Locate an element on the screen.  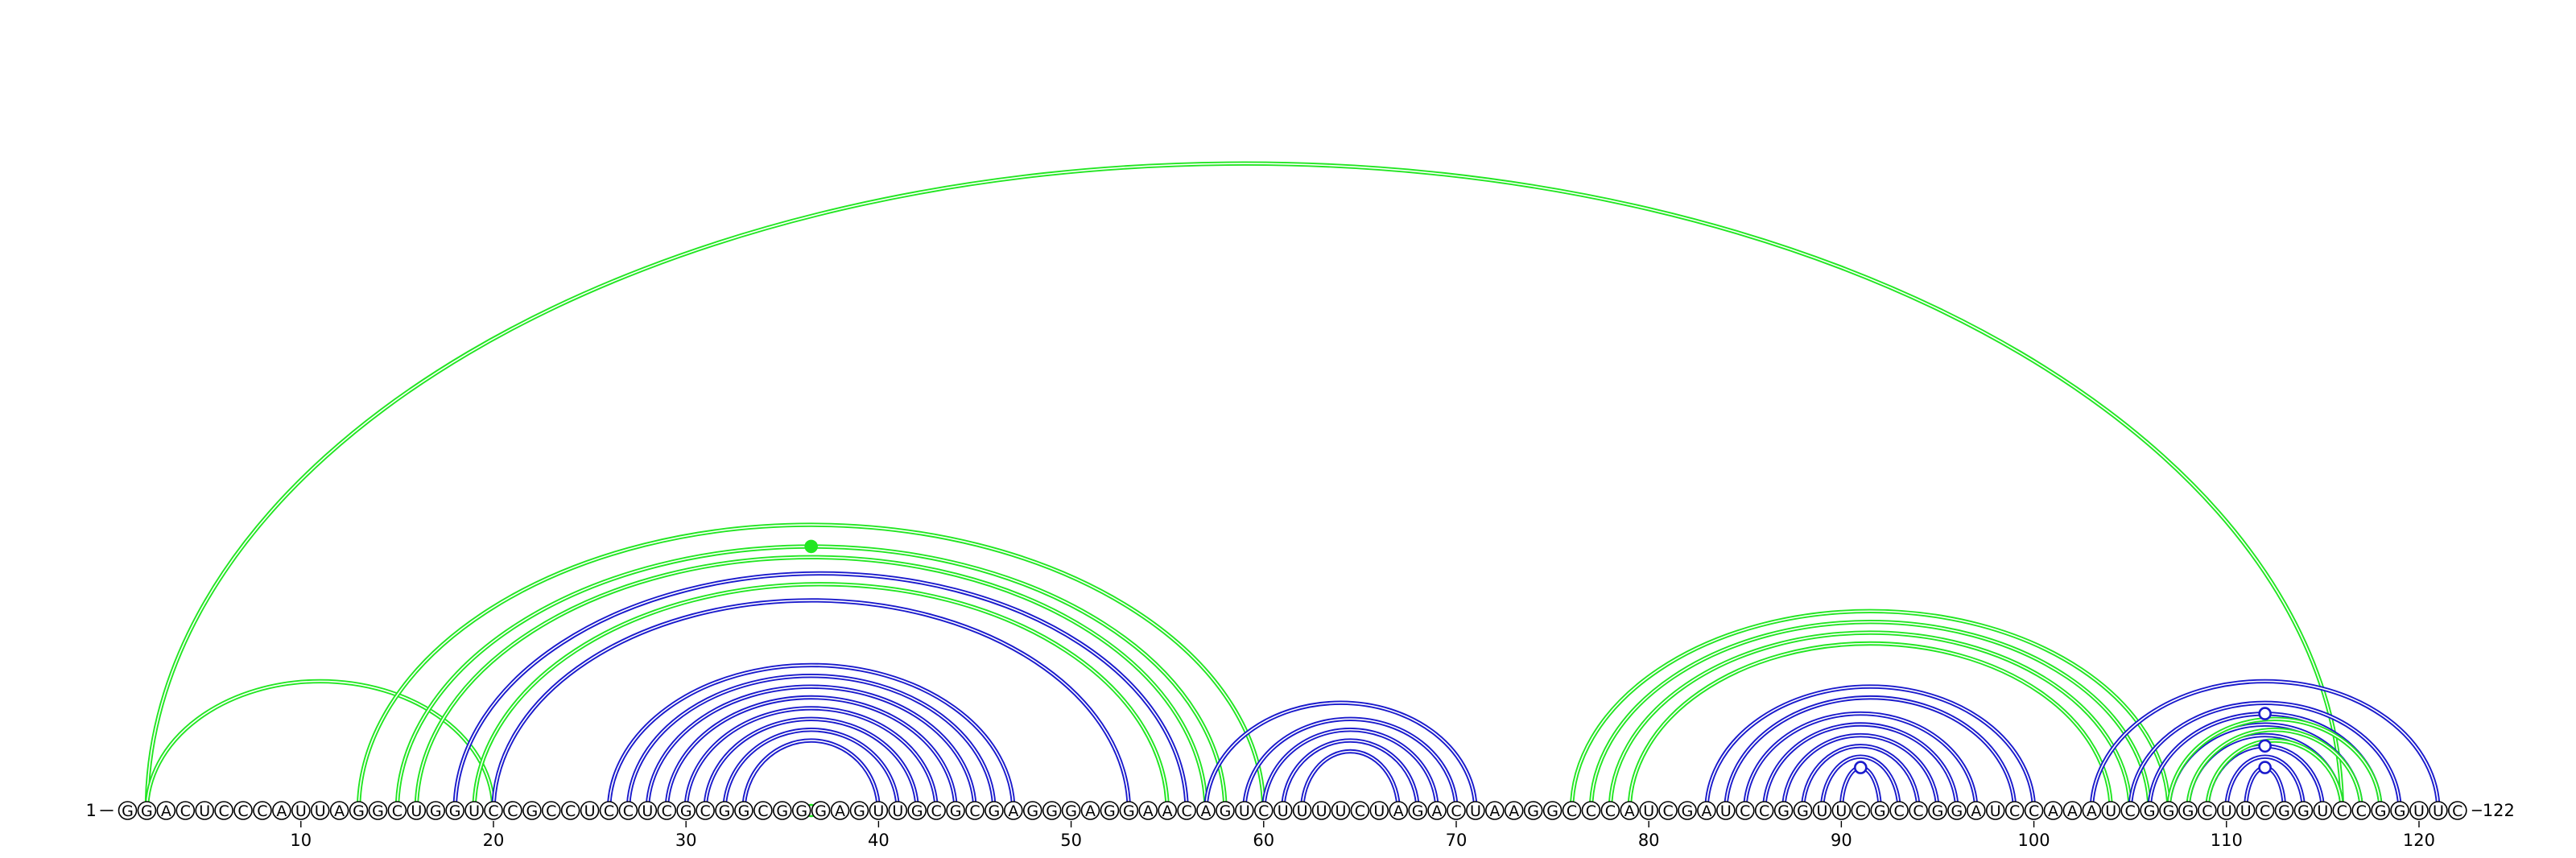
tick-label: 120 is located at coordinates (2419, 840).